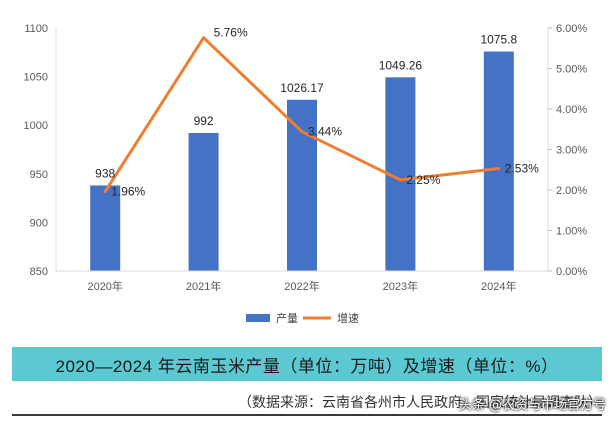 Image resolution: width=616 pixels, height=430 pixels. I want to click on x-tick-label: 2023年, so click(400, 286).